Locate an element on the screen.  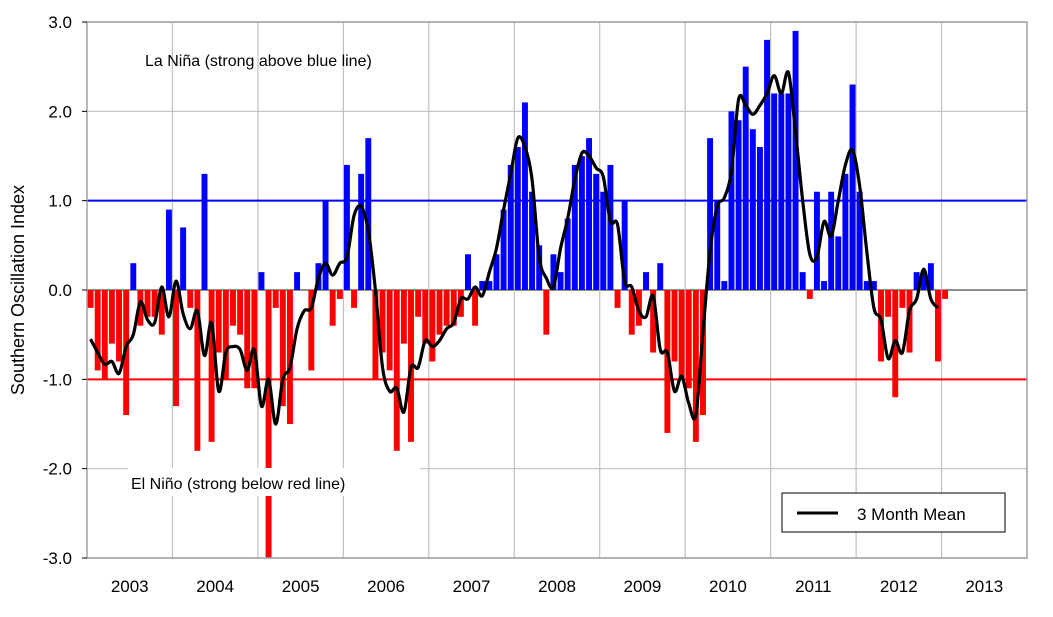
la-nina-annotation: La Niña (strong above blue line) is located at coordinates (258, 61).